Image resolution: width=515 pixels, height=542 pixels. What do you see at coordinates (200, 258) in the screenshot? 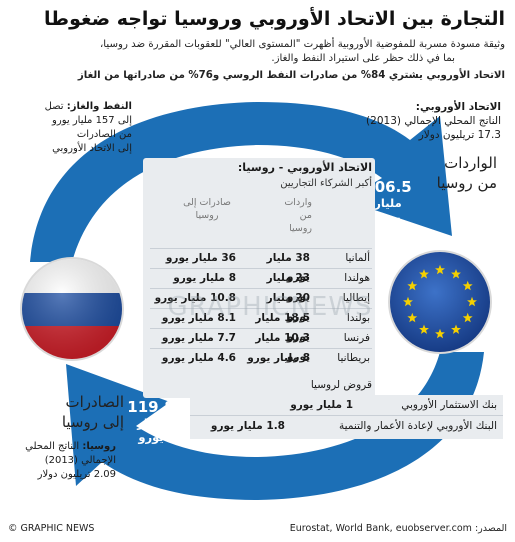
I see `cell-exports: 36 مليار يورو` at bounding box center [200, 258].